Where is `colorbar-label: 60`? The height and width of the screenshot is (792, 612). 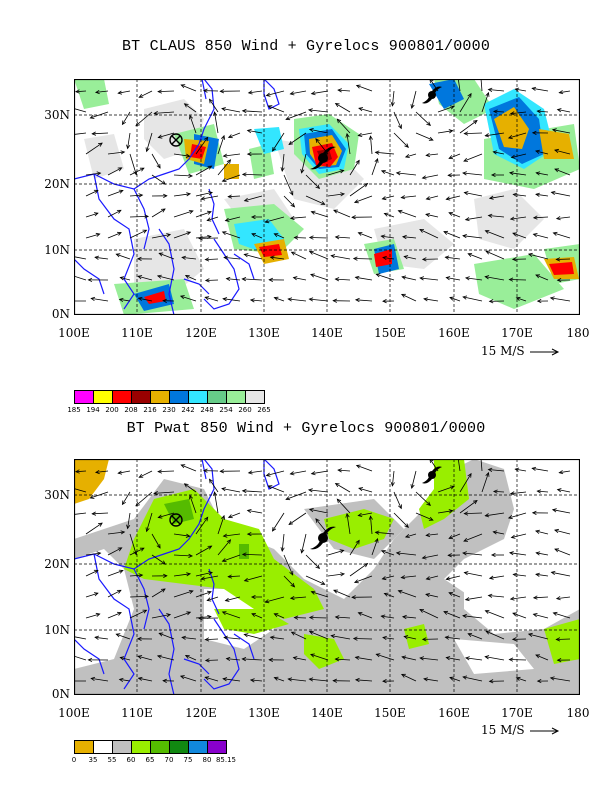 colorbar-label: 60 is located at coordinates (131, 760).